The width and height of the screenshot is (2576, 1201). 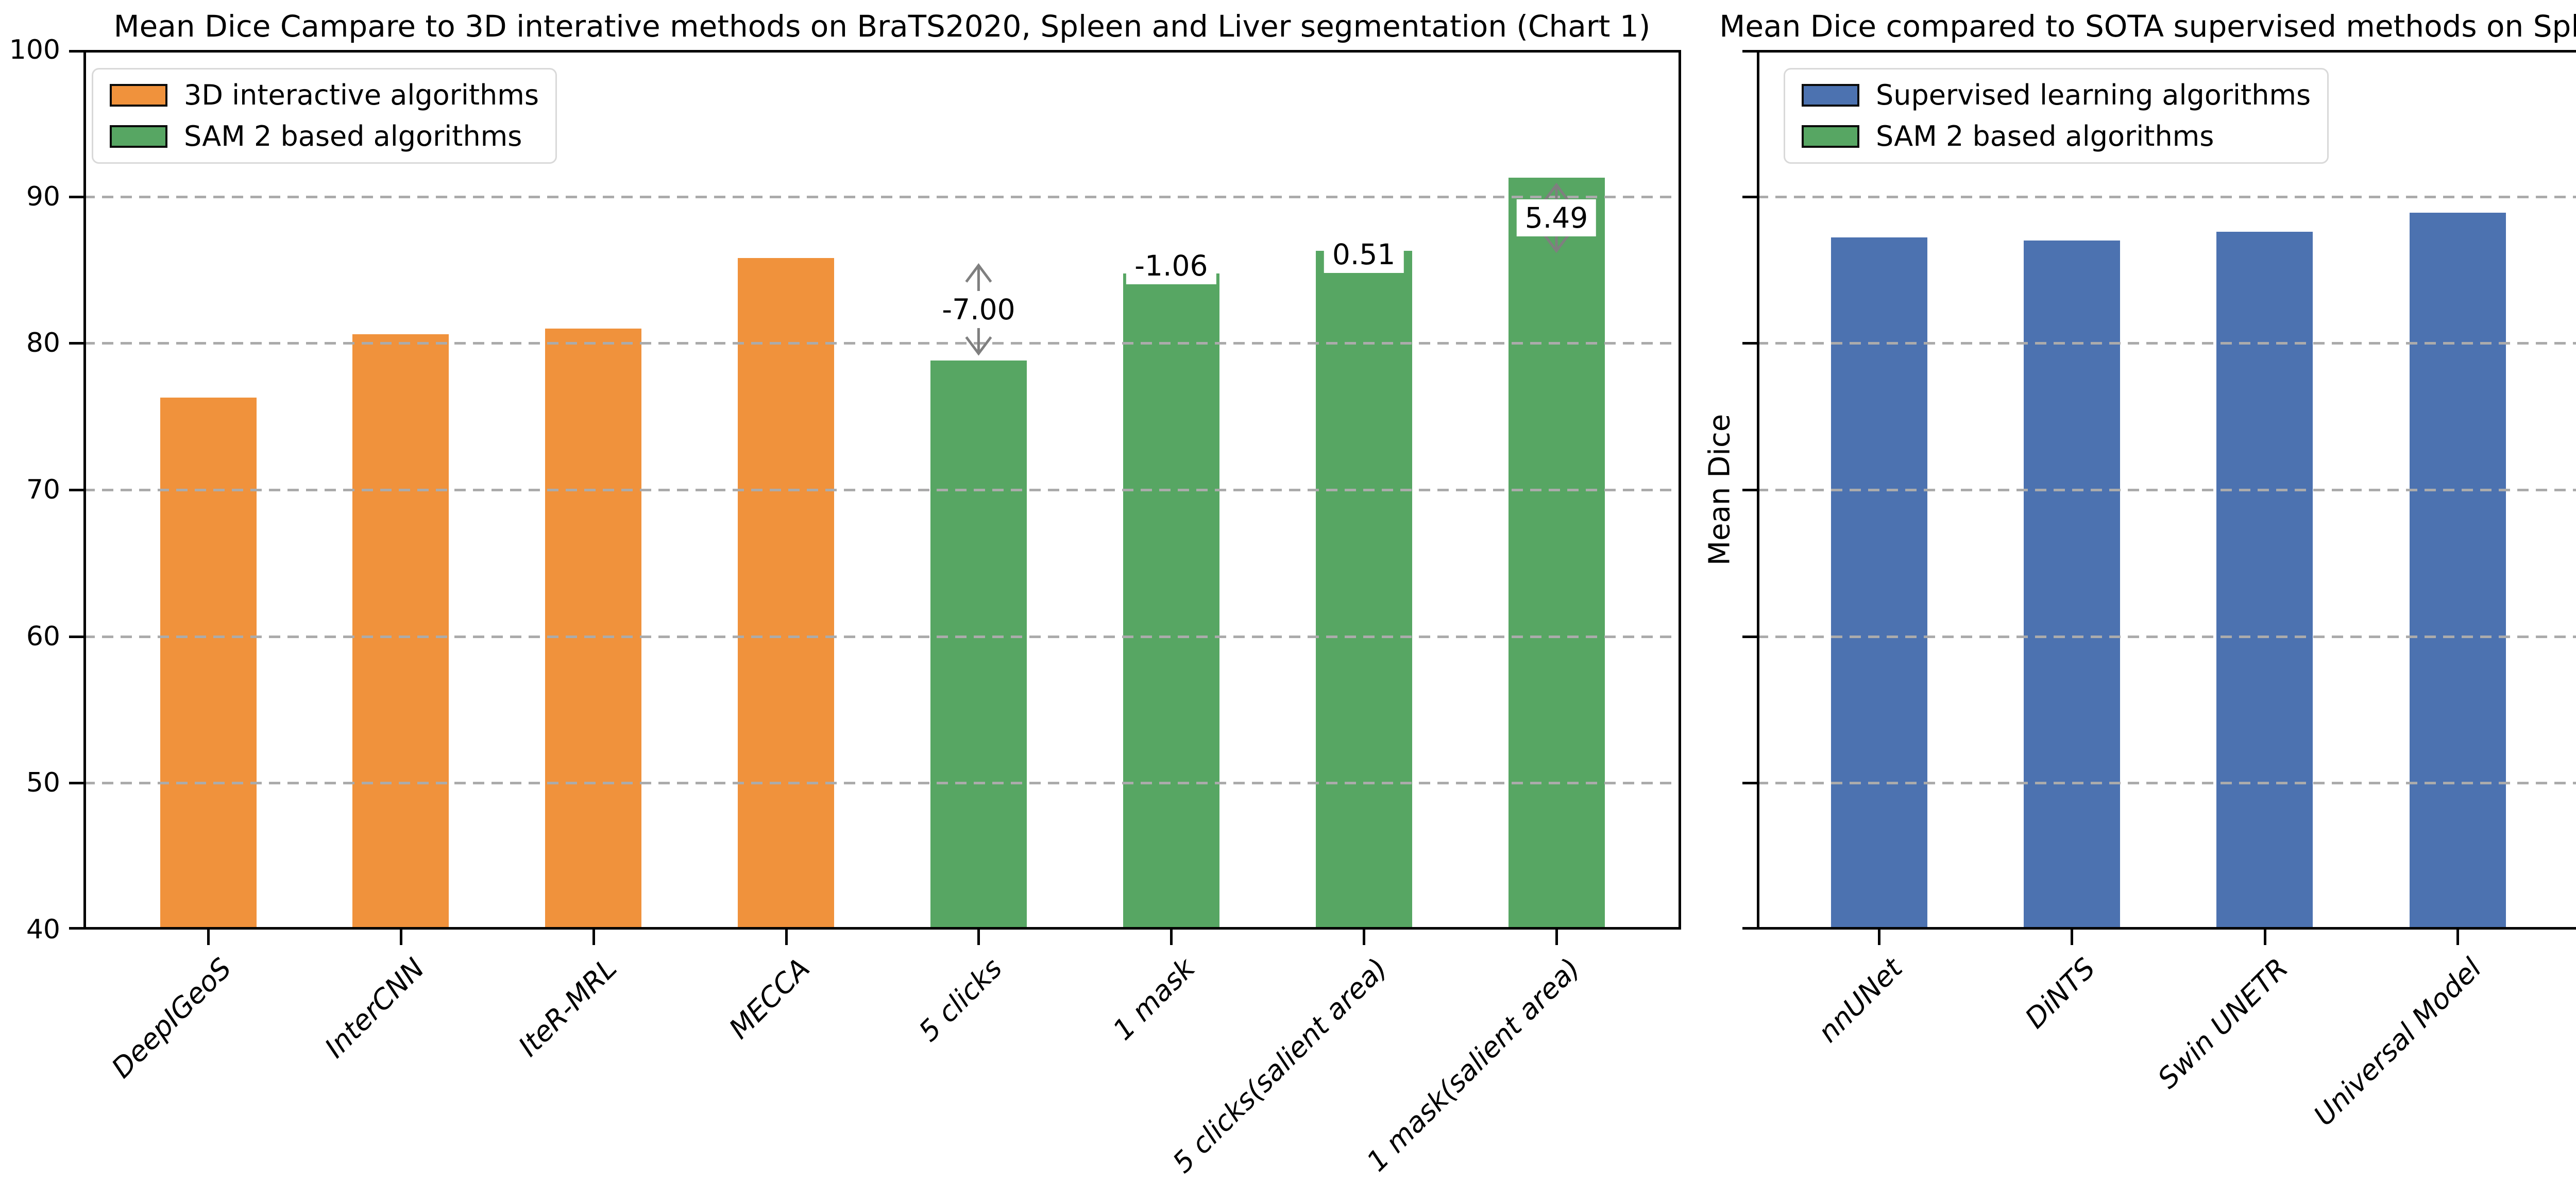 What do you see at coordinates (1556, 192) in the screenshot?
I see `arrowhead-up-icon` at bounding box center [1556, 192].